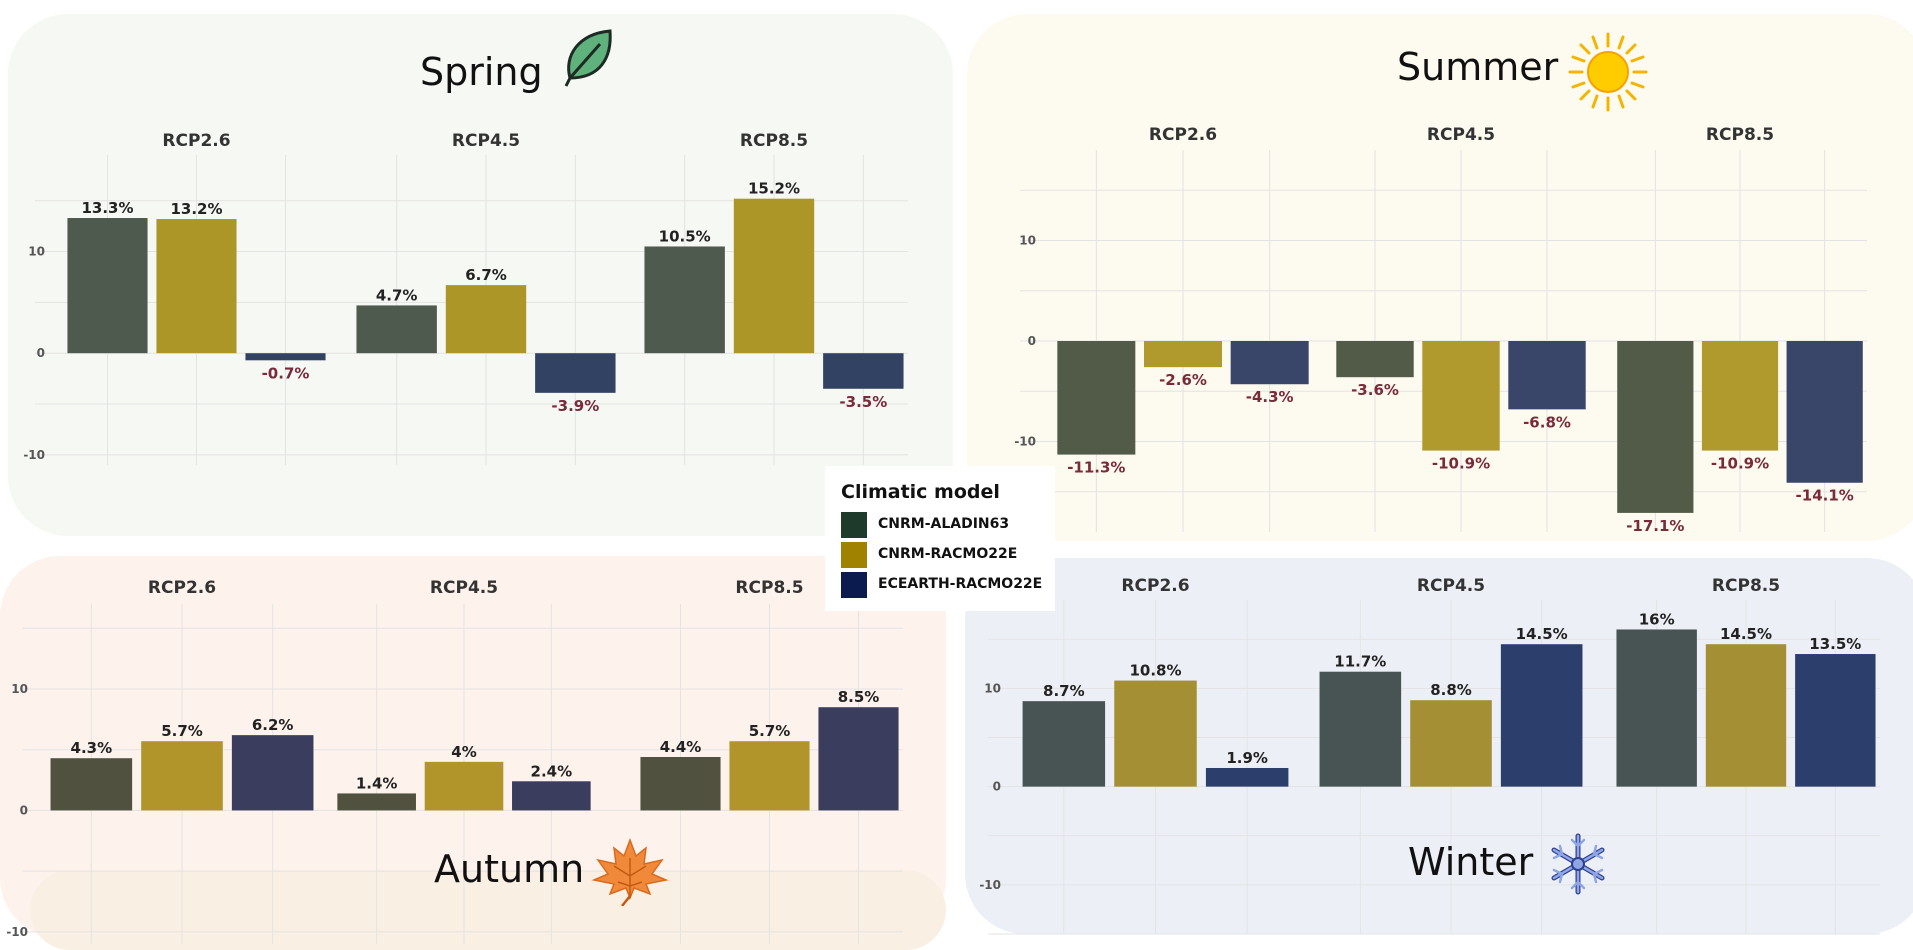  Describe the element at coordinates (1655, 526) in the screenshot. I see `data-label: -17.1%` at that location.